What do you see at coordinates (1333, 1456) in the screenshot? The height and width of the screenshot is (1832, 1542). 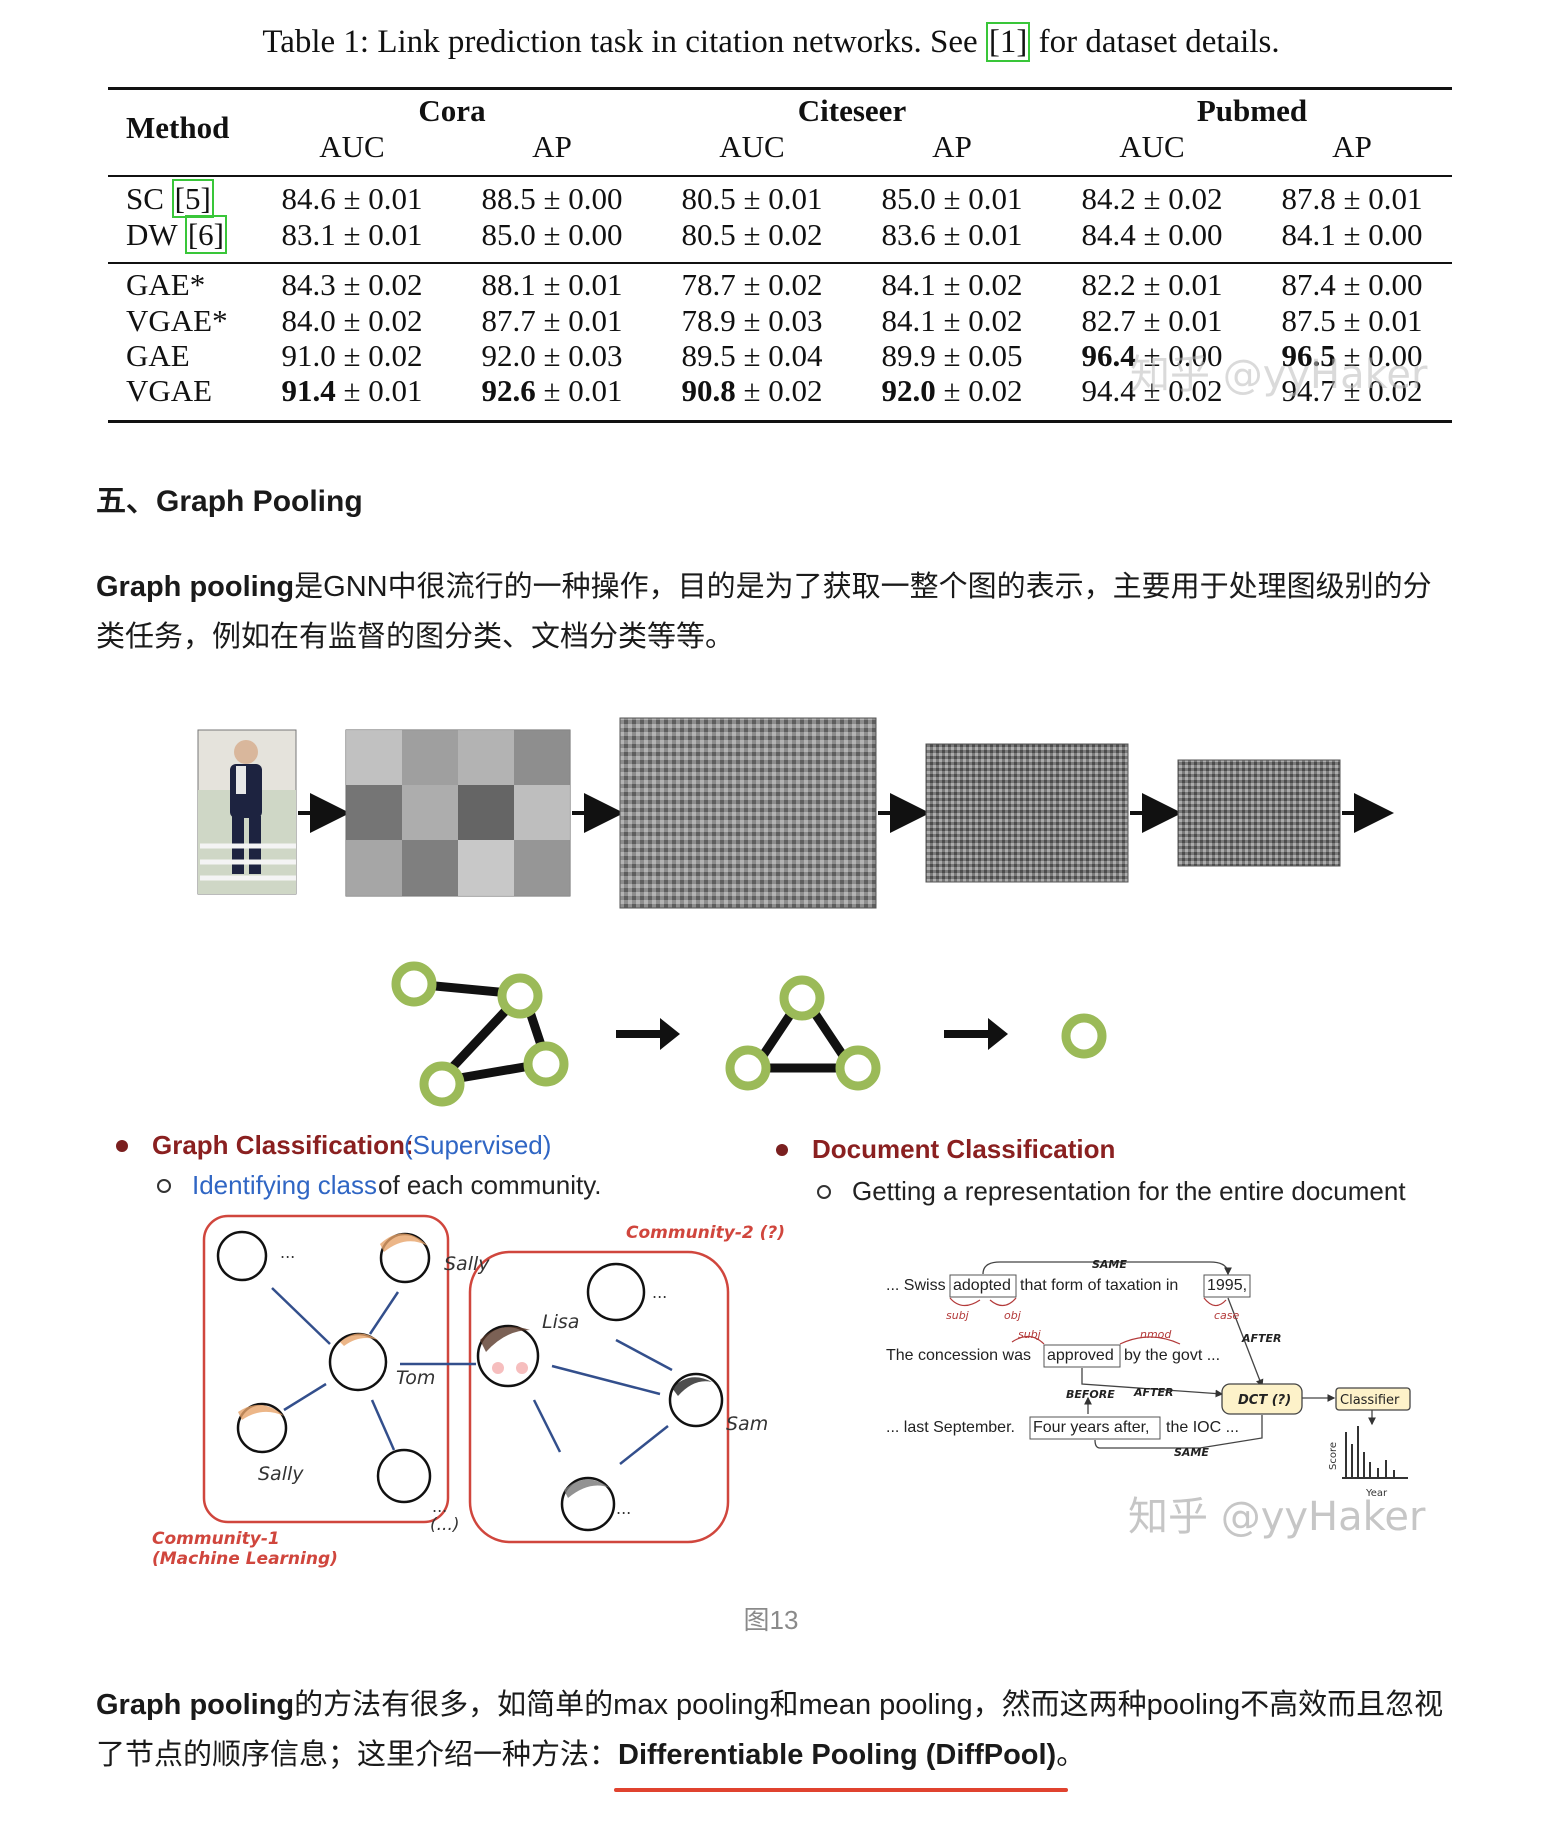 I see `svg-text: Score` at bounding box center [1333, 1456].